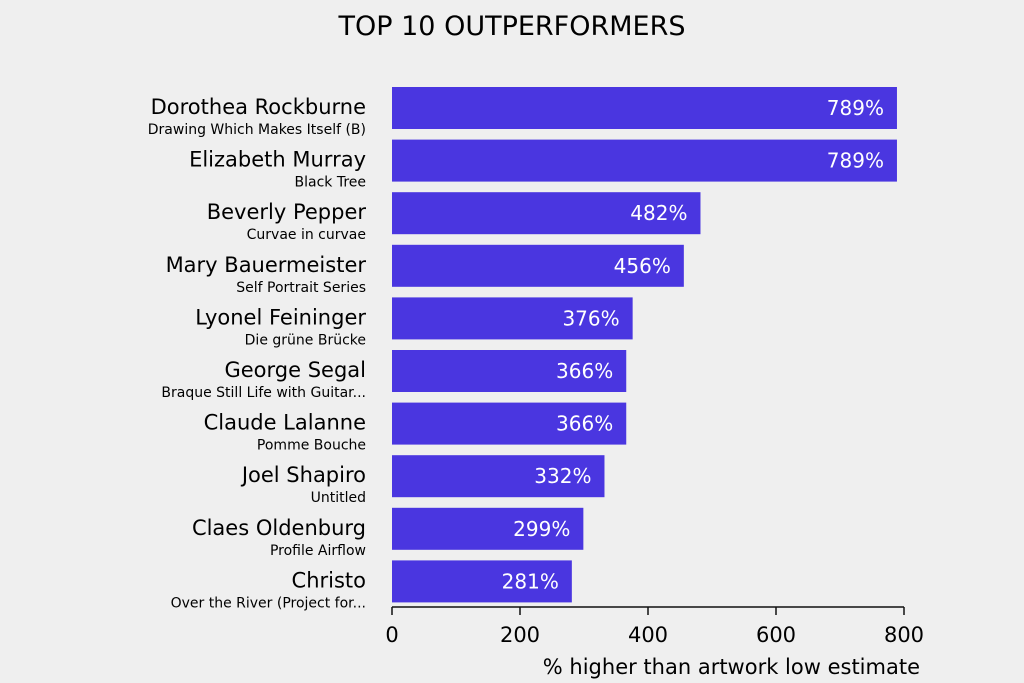  What do you see at coordinates (318, 551) in the screenshot?
I see `artwork-label: Profile Airflow` at bounding box center [318, 551].